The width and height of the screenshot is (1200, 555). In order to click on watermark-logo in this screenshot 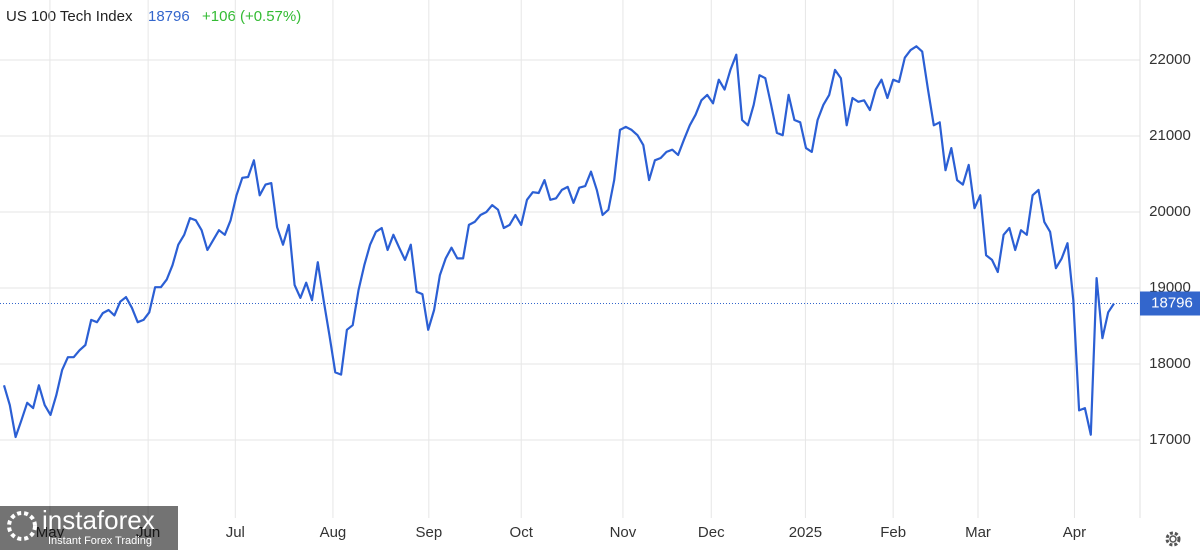, I will do `click(22, 526)`.